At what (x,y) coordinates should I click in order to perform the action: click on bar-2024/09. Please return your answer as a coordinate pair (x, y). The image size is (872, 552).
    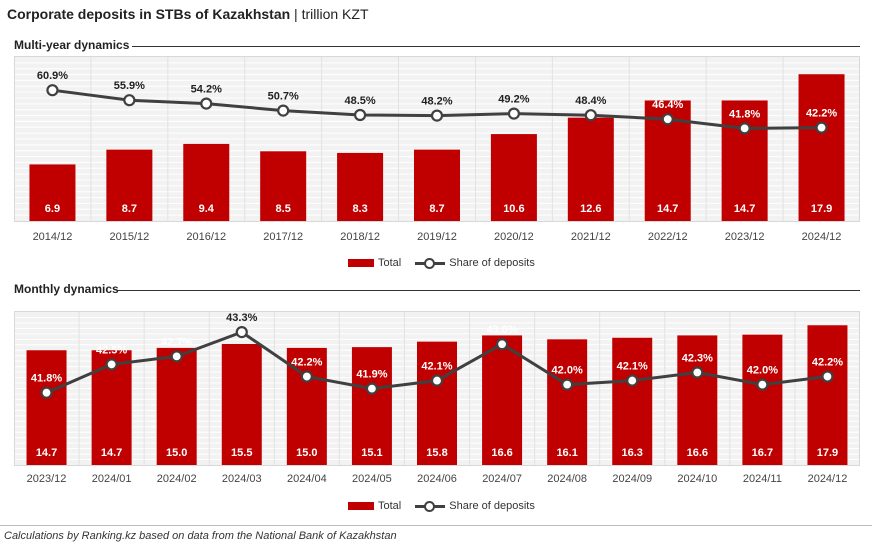
    Looking at the image, I should click on (632, 401).